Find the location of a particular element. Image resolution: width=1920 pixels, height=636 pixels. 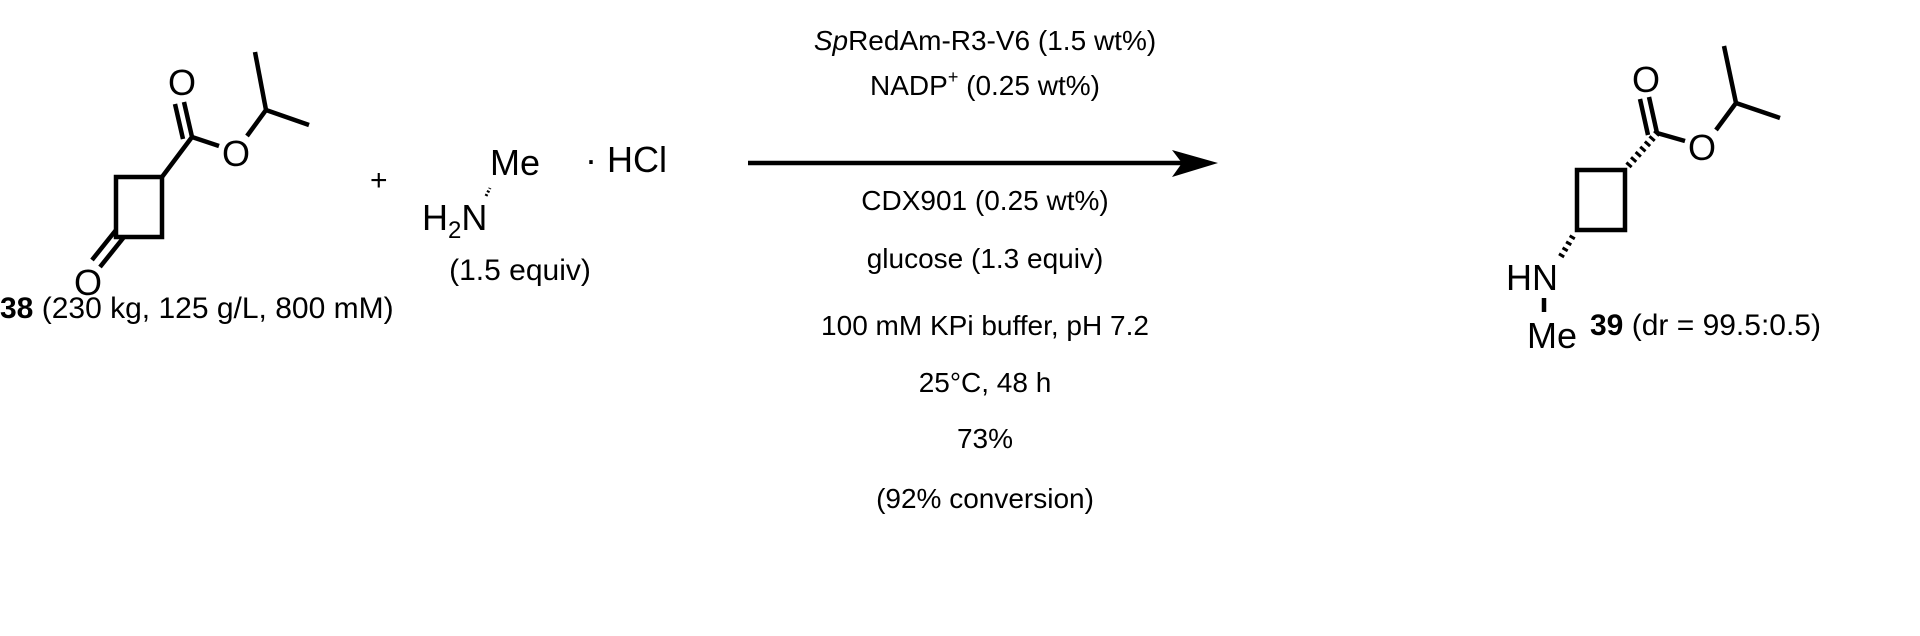

methyl-group: Me is located at coordinates (515, 162).